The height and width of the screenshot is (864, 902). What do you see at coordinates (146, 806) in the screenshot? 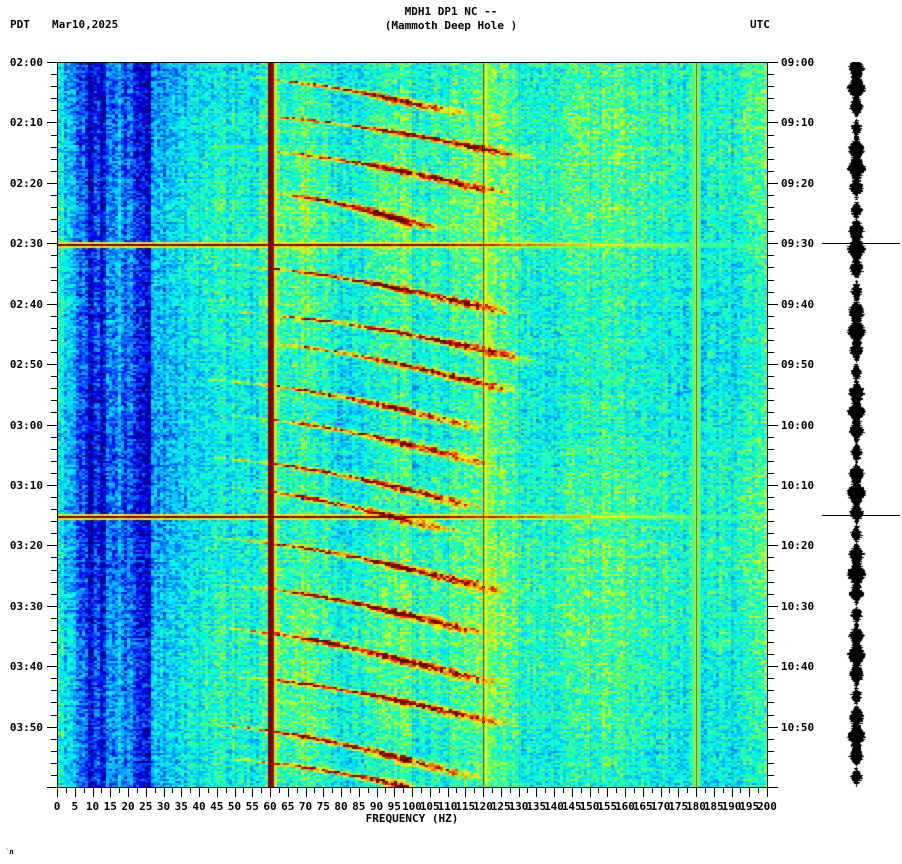
I see `x-label-25: 25` at bounding box center [146, 806].